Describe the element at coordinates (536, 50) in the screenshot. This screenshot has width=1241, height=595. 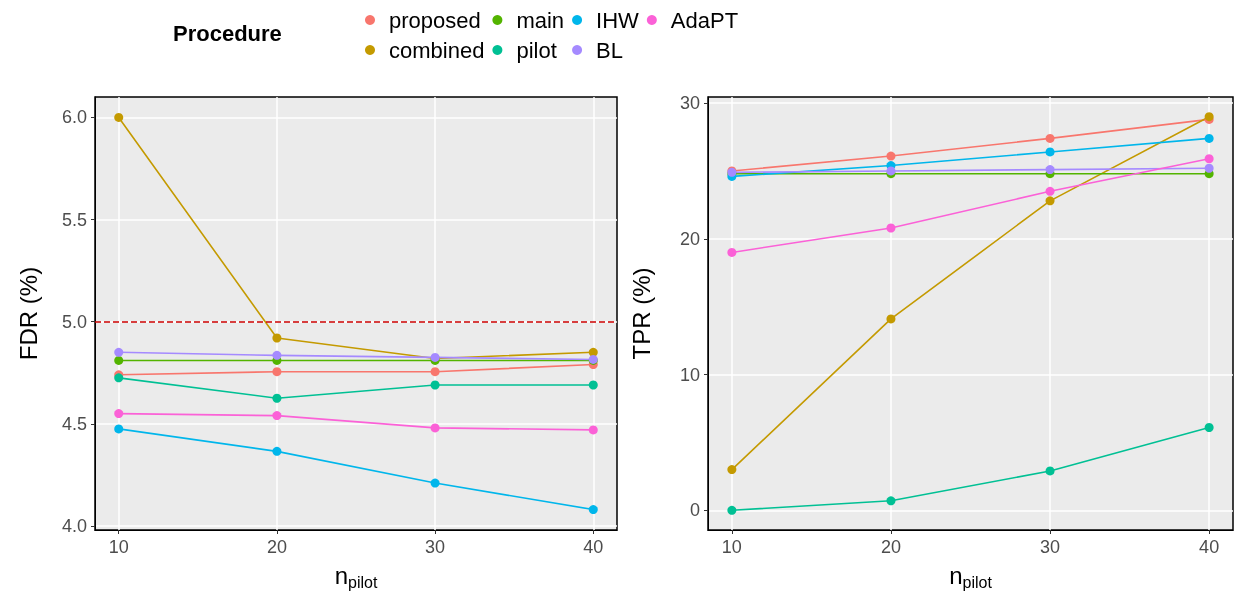
I see `legend-label: pilot` at that location.